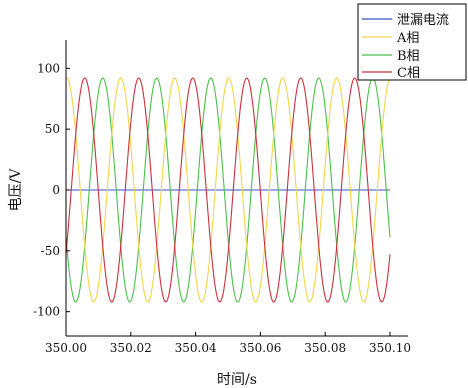 The width and height of the screenshot is (468, 388). Describe the element at coordinates (407, 38) in the screenshot. I see `legend-label-1: A相` at that location.